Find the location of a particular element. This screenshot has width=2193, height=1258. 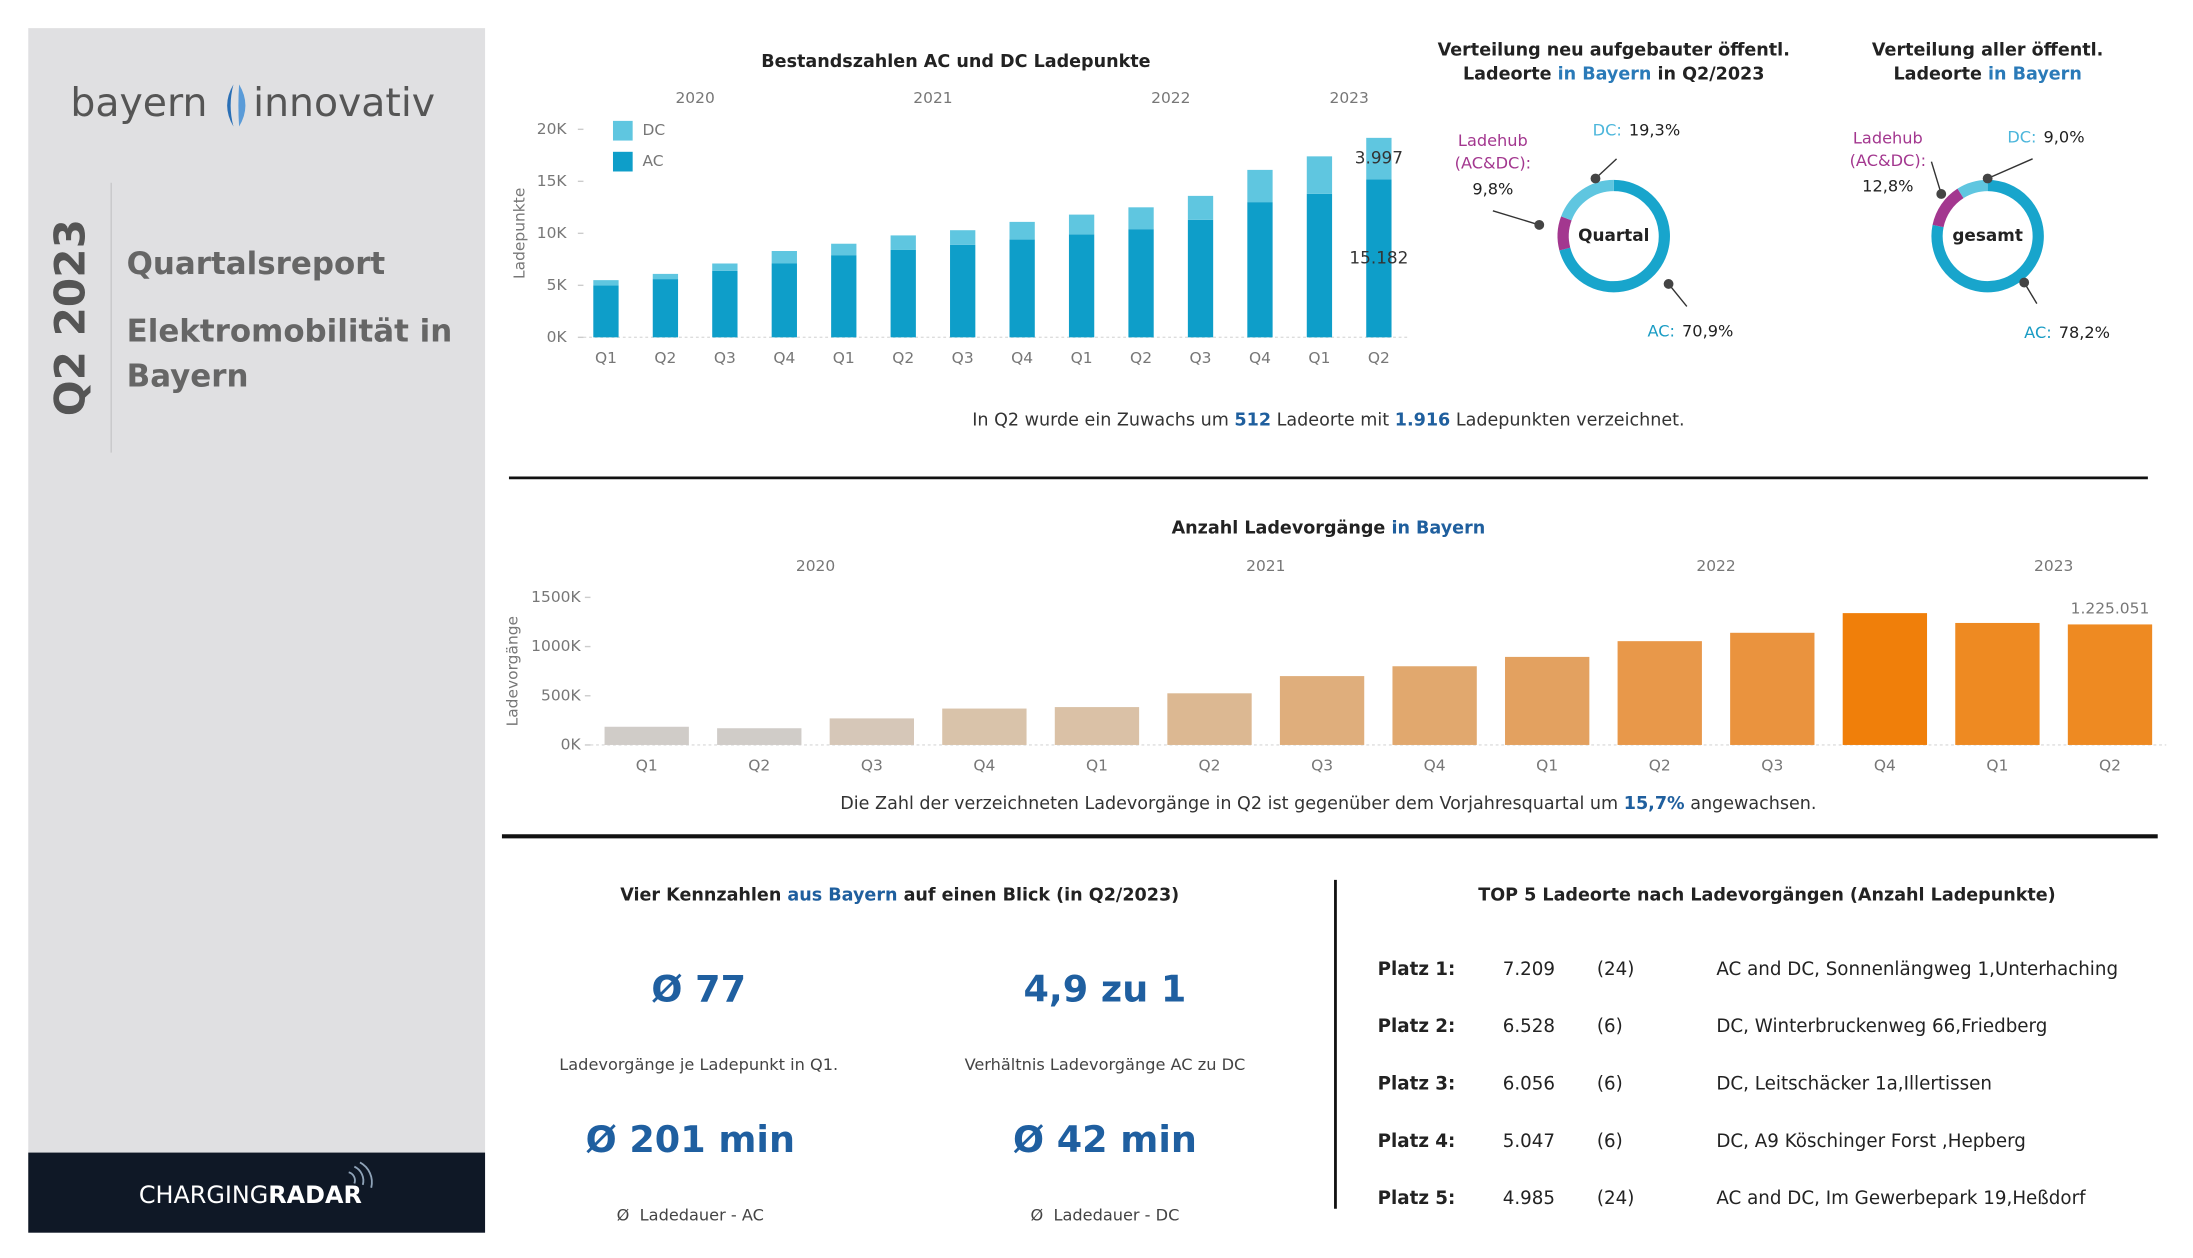

table-cell: Platz 1: is located at coordinates (1417, 969).